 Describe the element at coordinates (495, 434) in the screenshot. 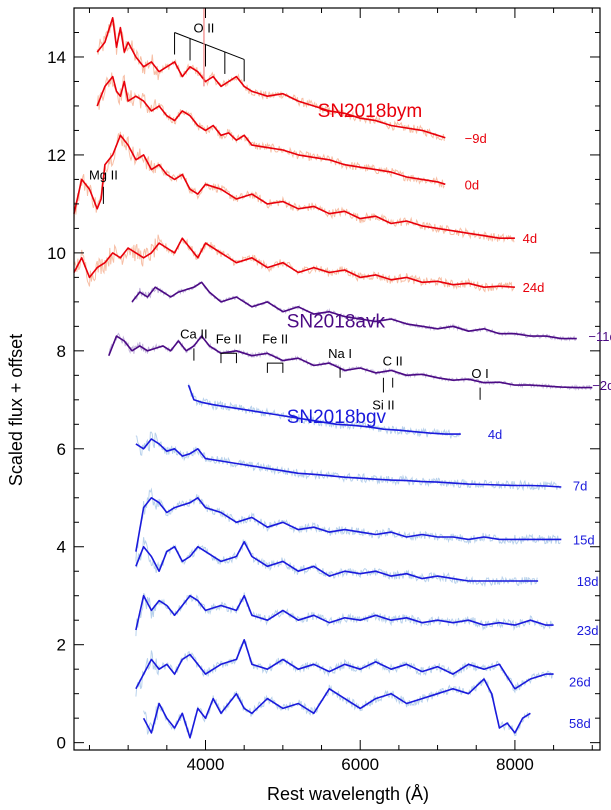

I see `epoch-label-6: 4d` at that location.